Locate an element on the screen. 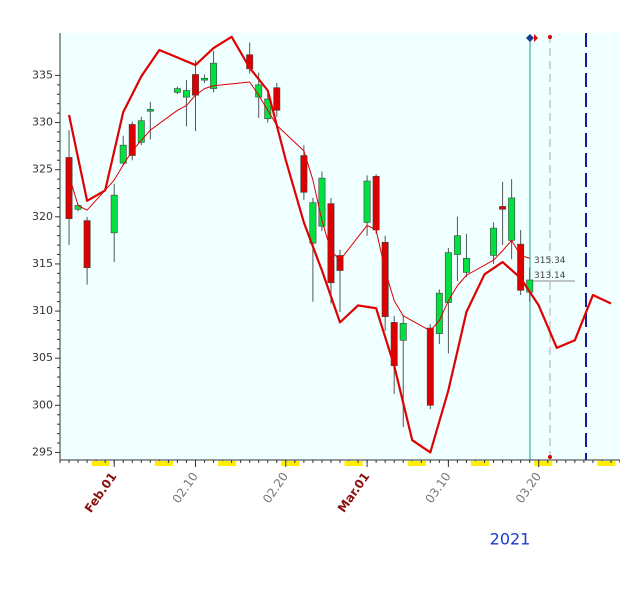 The image size is (620, 589). x-tick-label: 03.10 is located at coordinates (438, 488).